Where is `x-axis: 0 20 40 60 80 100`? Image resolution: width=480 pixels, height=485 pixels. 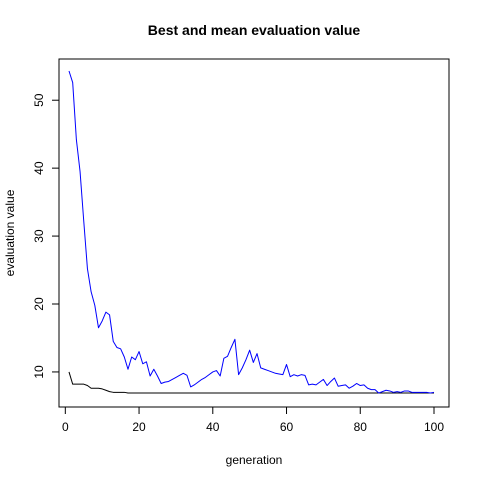
x-axis: 0 20 40 60 80 100 is located at coordinates (253, 420).